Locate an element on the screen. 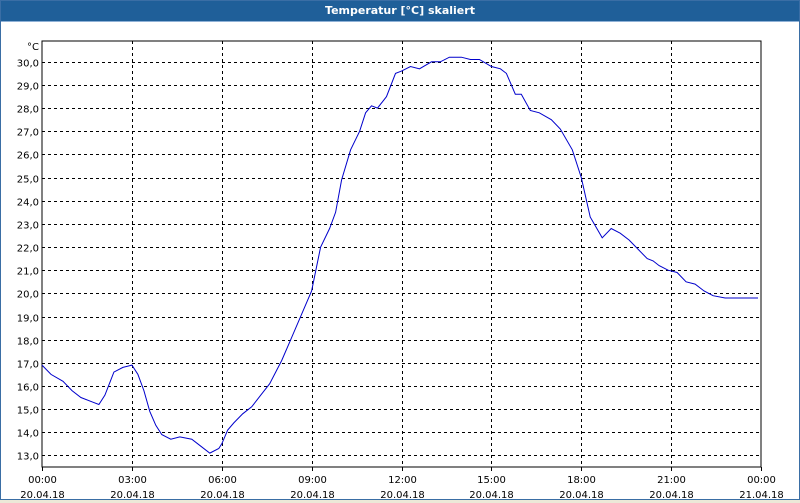  y-tick-label: 27,0 is located at coordinates (28, 133).